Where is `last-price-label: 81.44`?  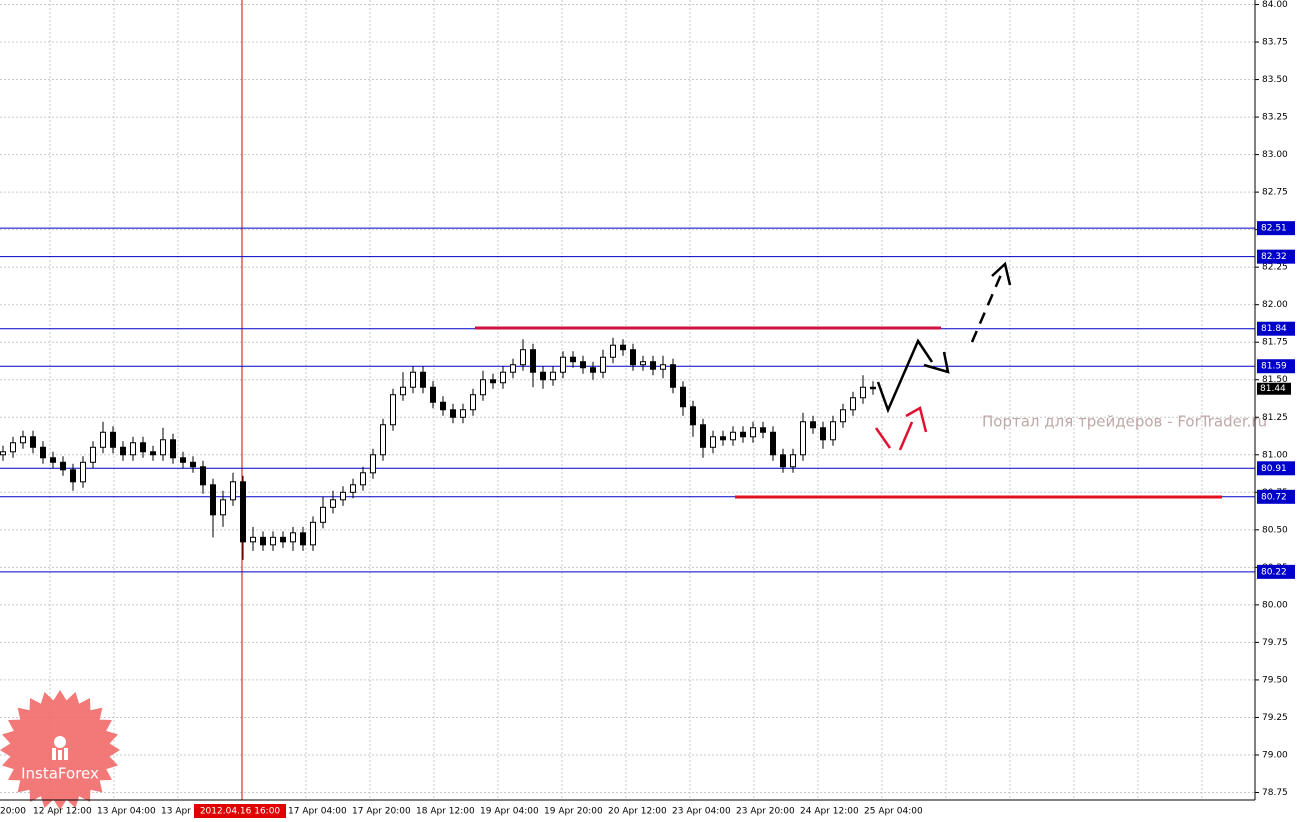 last-price-label: 81.44 is located at coordinates (1273, 389).